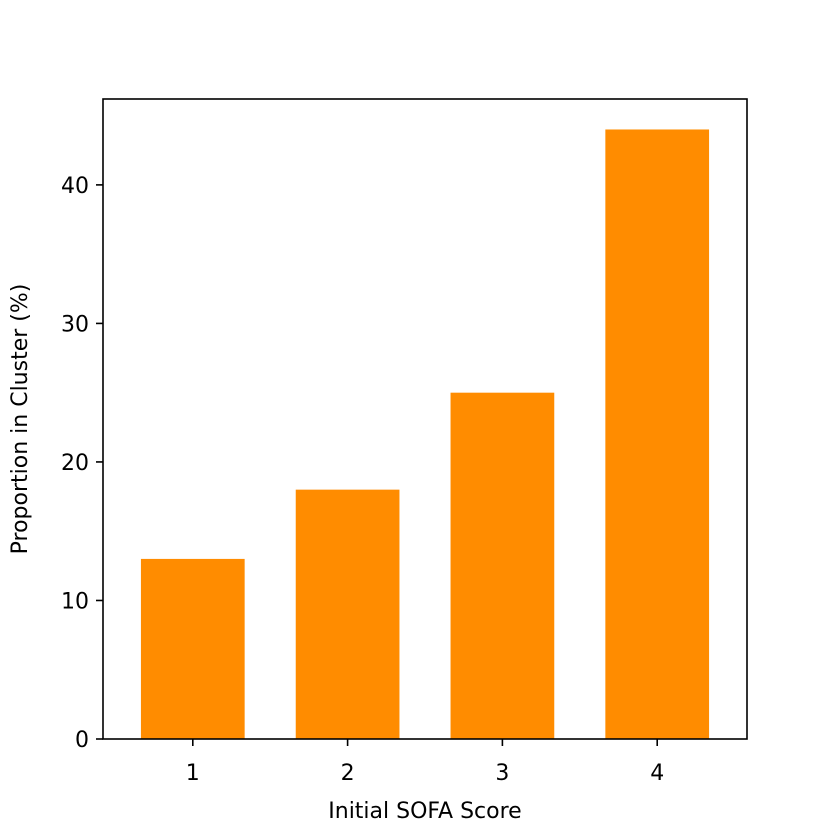 The image size is (830, 830). What do you see at coordinates (502, 773) in the screenshot?
I see `x-tick-label: 3` at bounding box center [502, 773].